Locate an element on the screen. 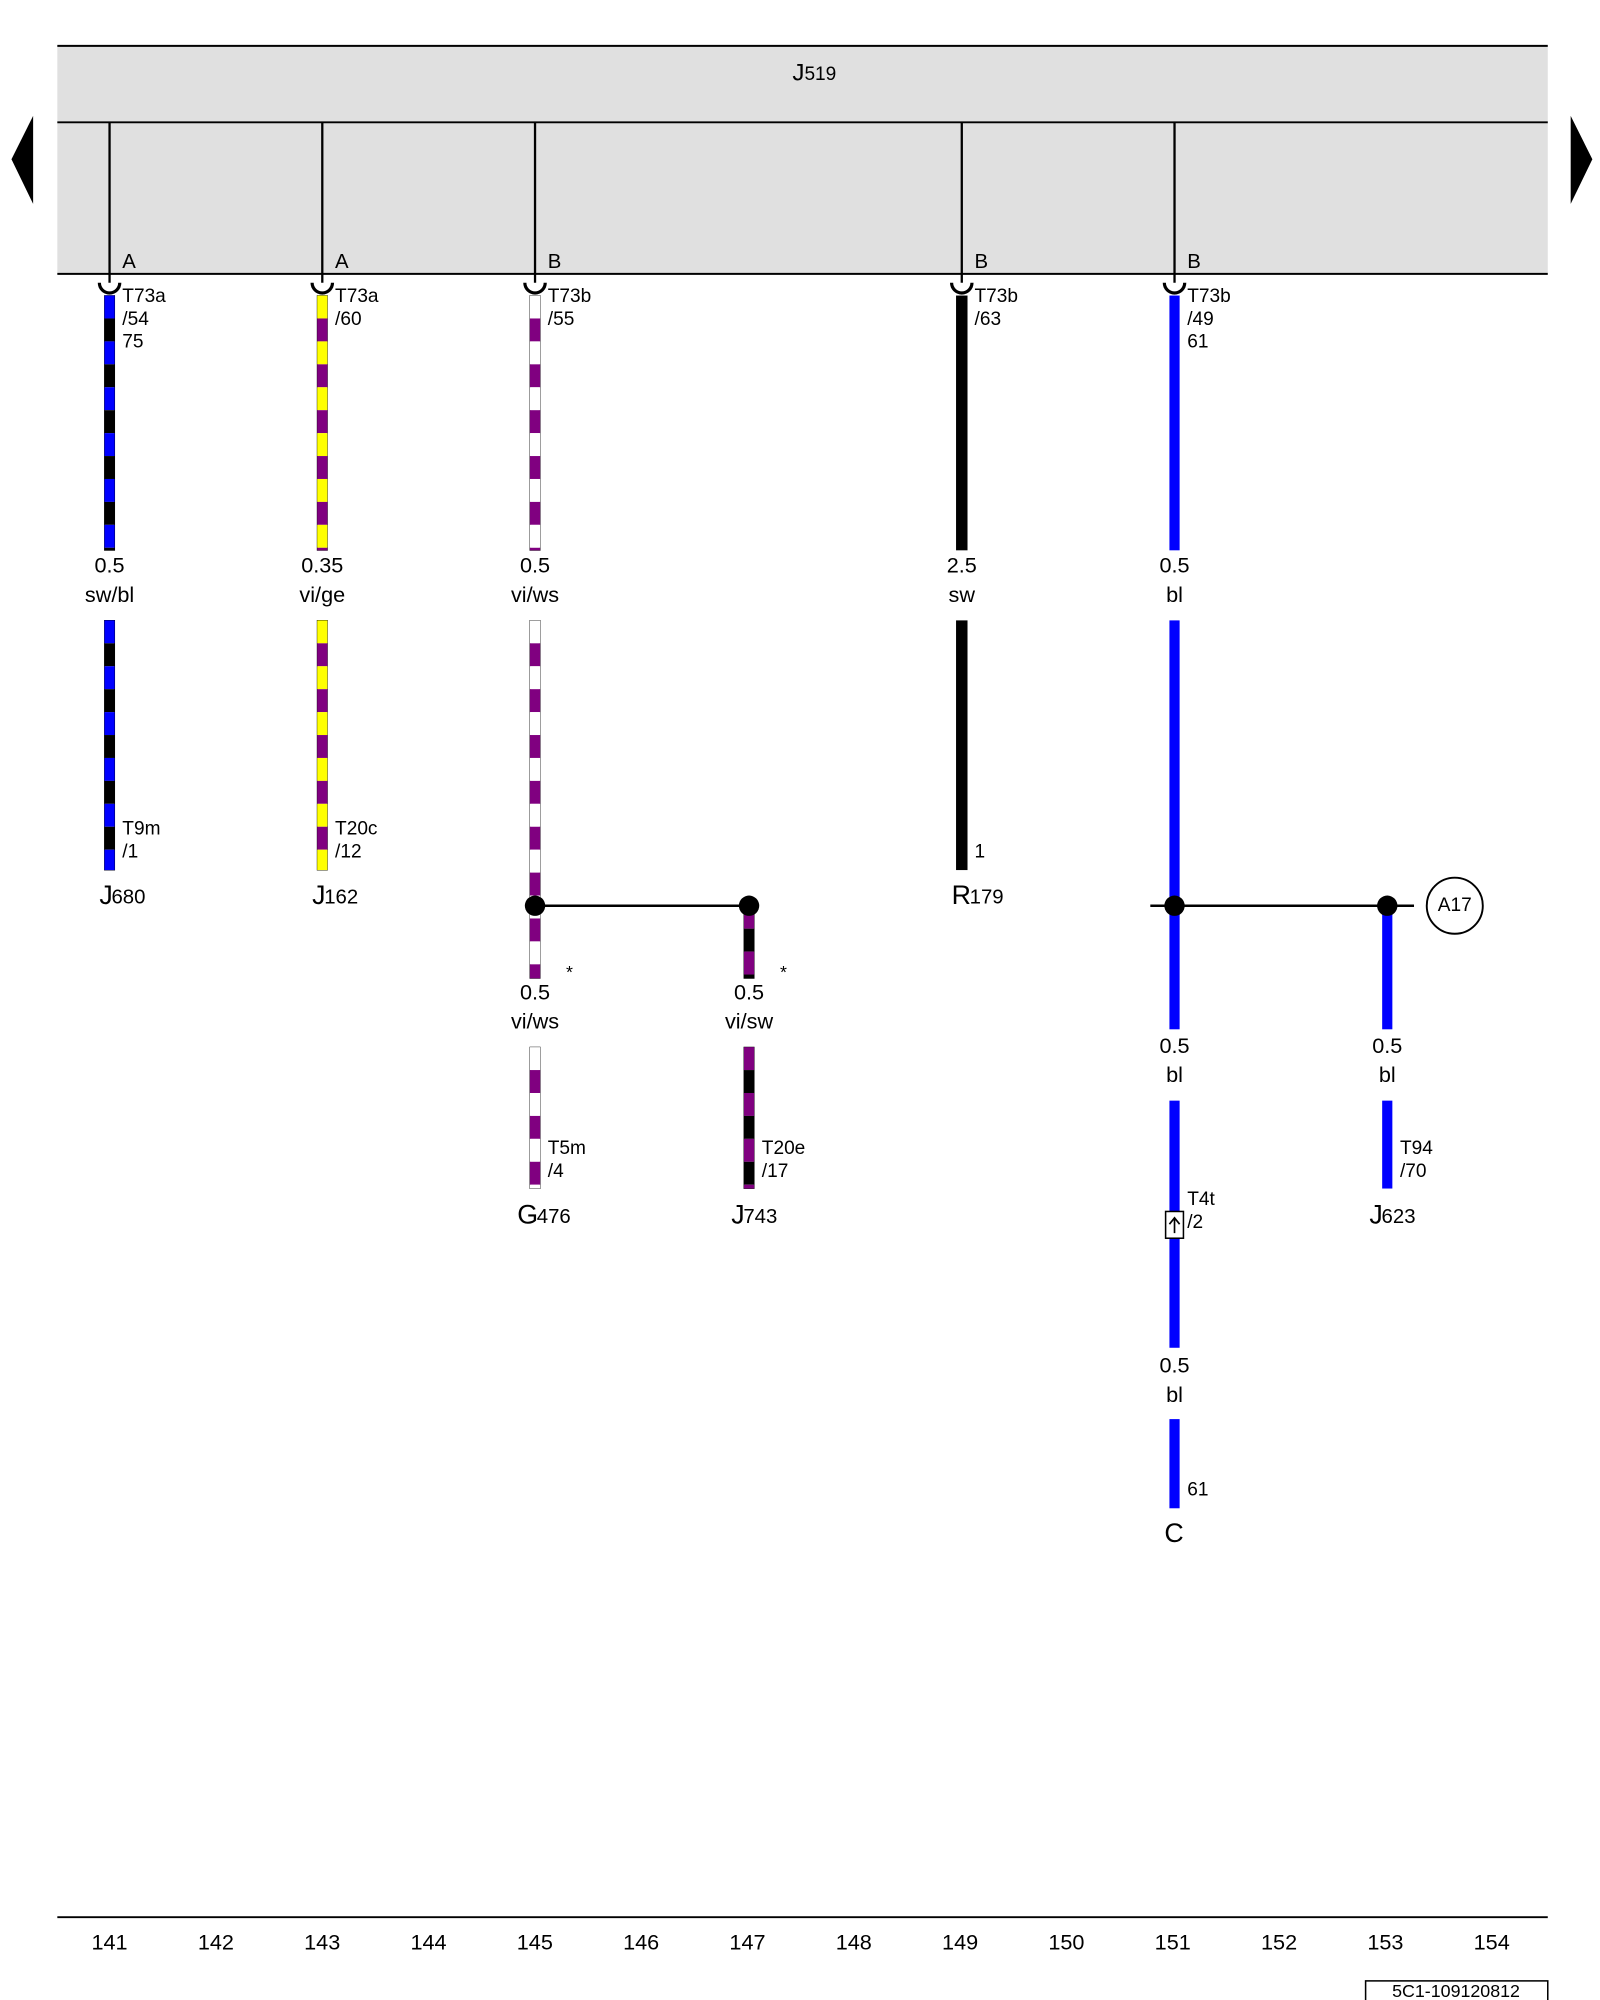  next-page-arrow is located at coordinates (1581, 159).